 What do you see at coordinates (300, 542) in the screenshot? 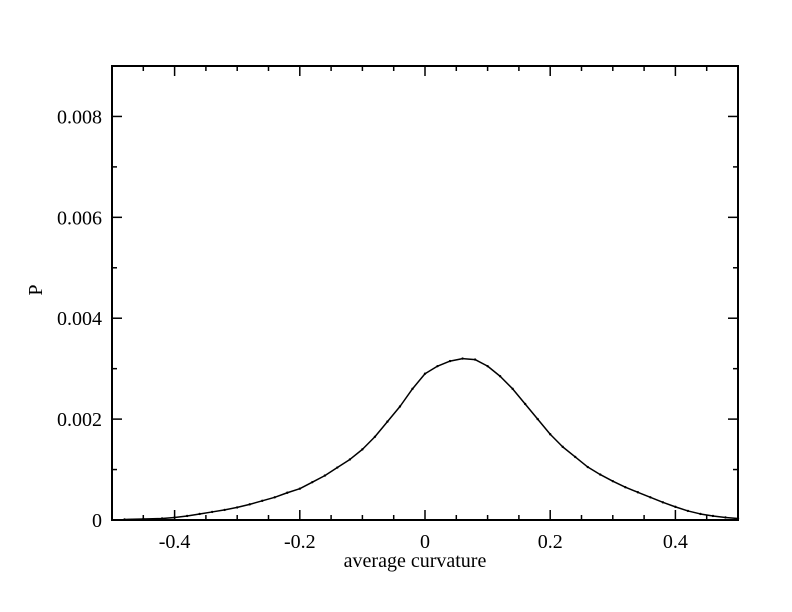
I see `x-tick-label: -0.2` at bounding box center [300, 542].